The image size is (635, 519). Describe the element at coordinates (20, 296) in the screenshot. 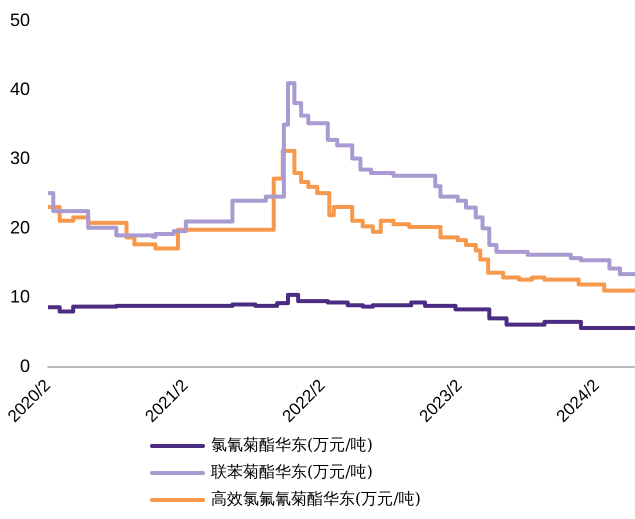

I see `y-tick-label: 10` at that location.